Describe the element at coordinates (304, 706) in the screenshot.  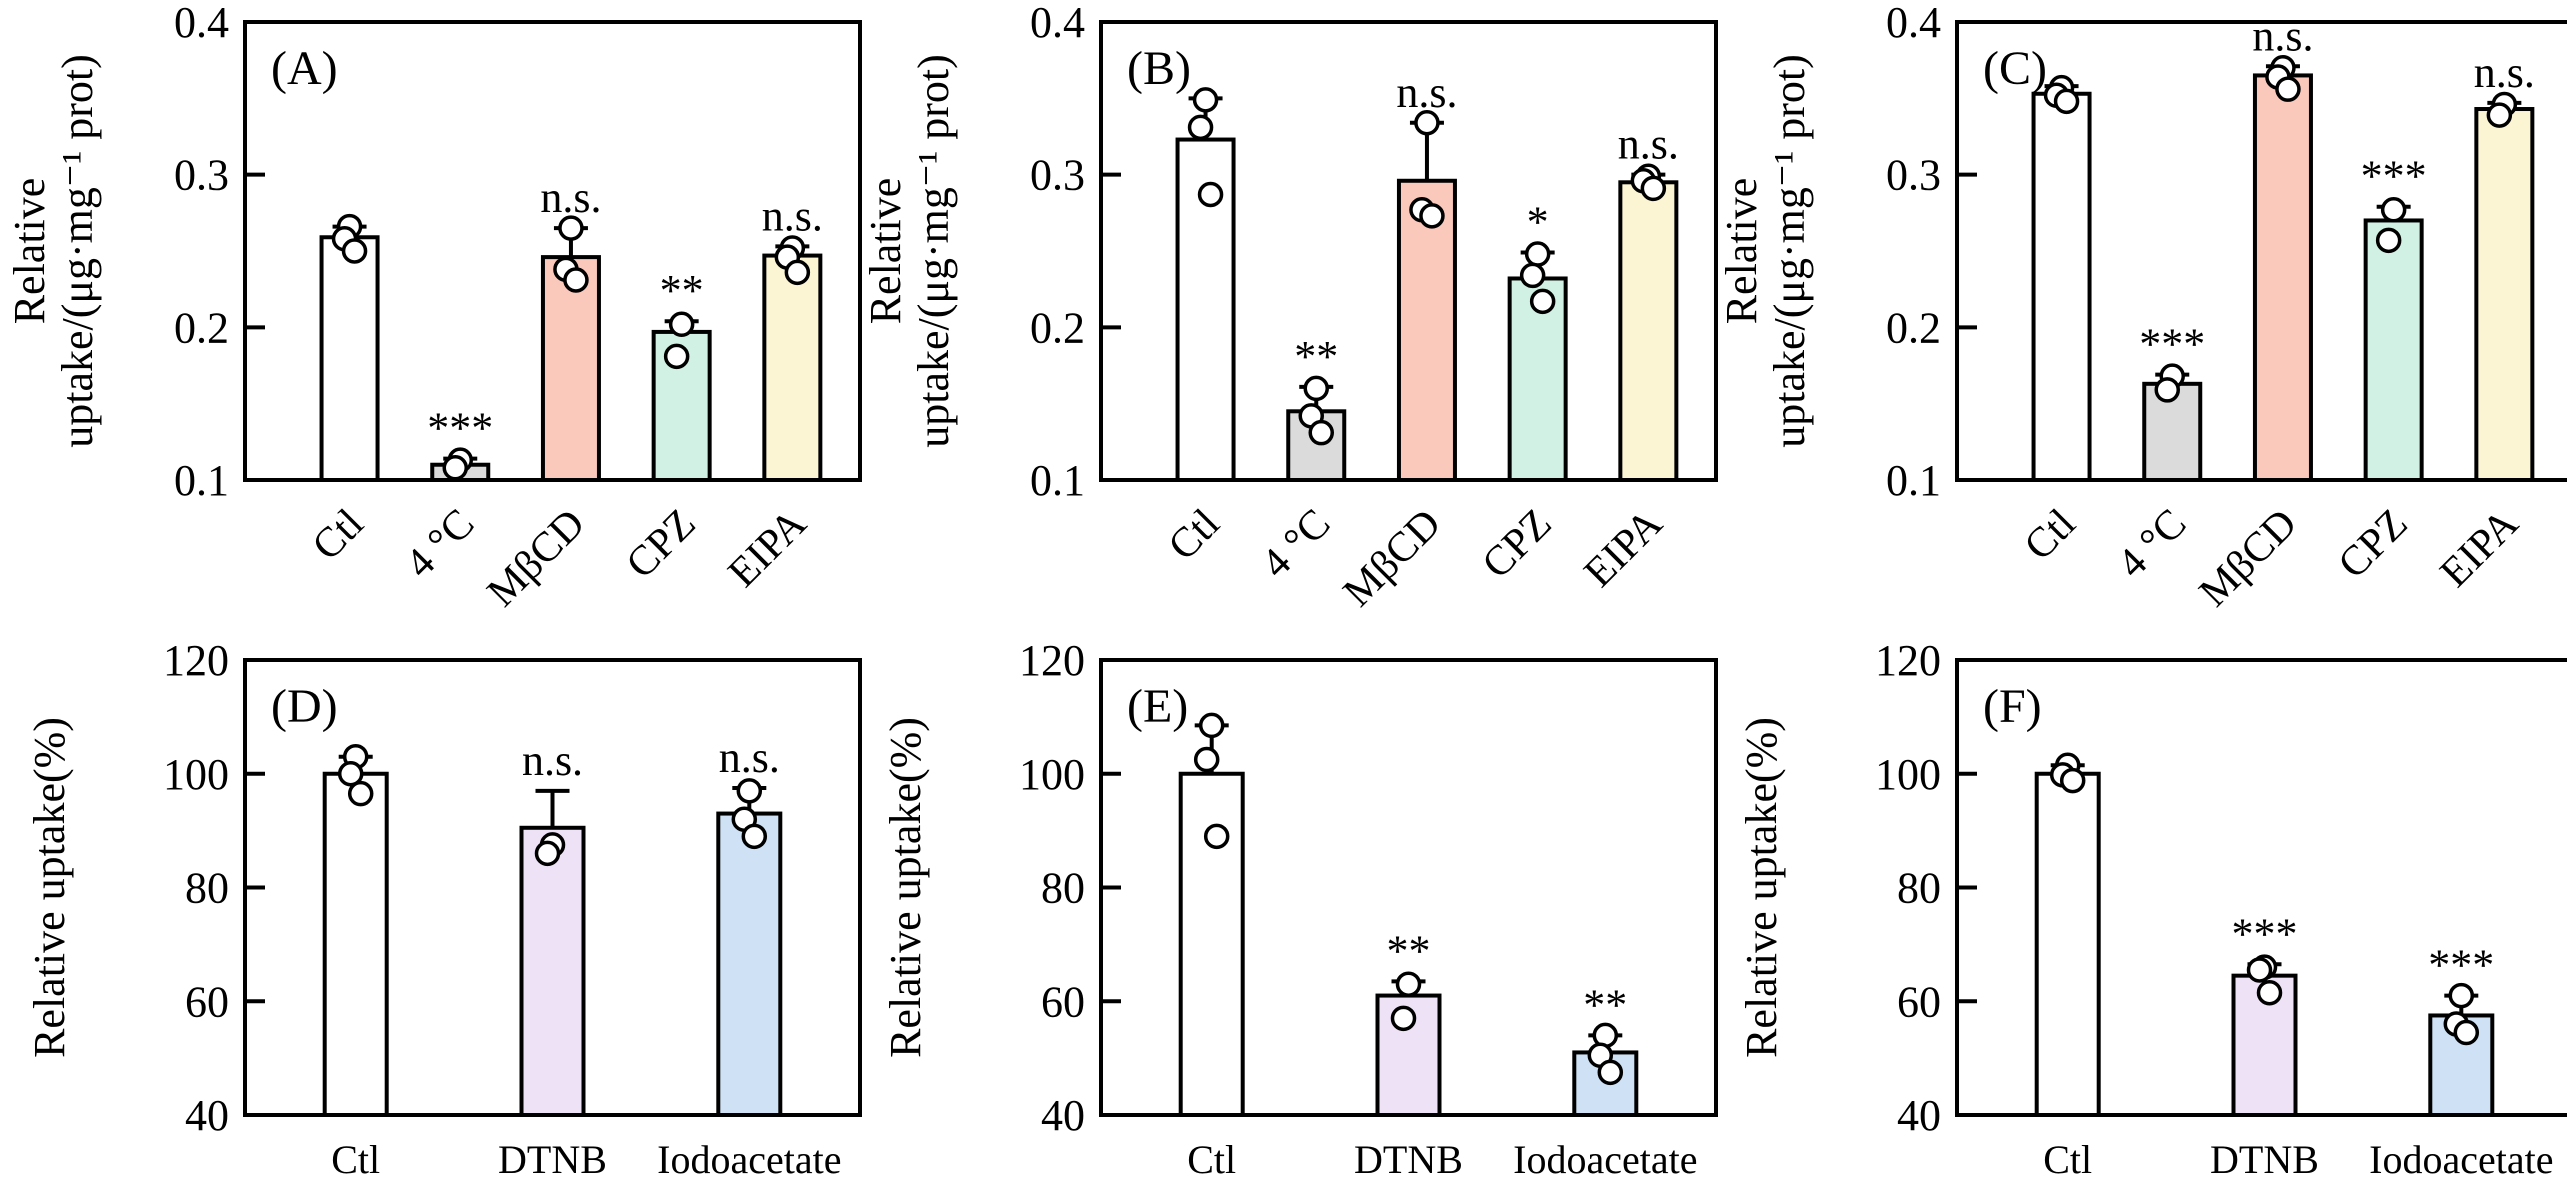
I see `panel-letter: (D)` at that location.